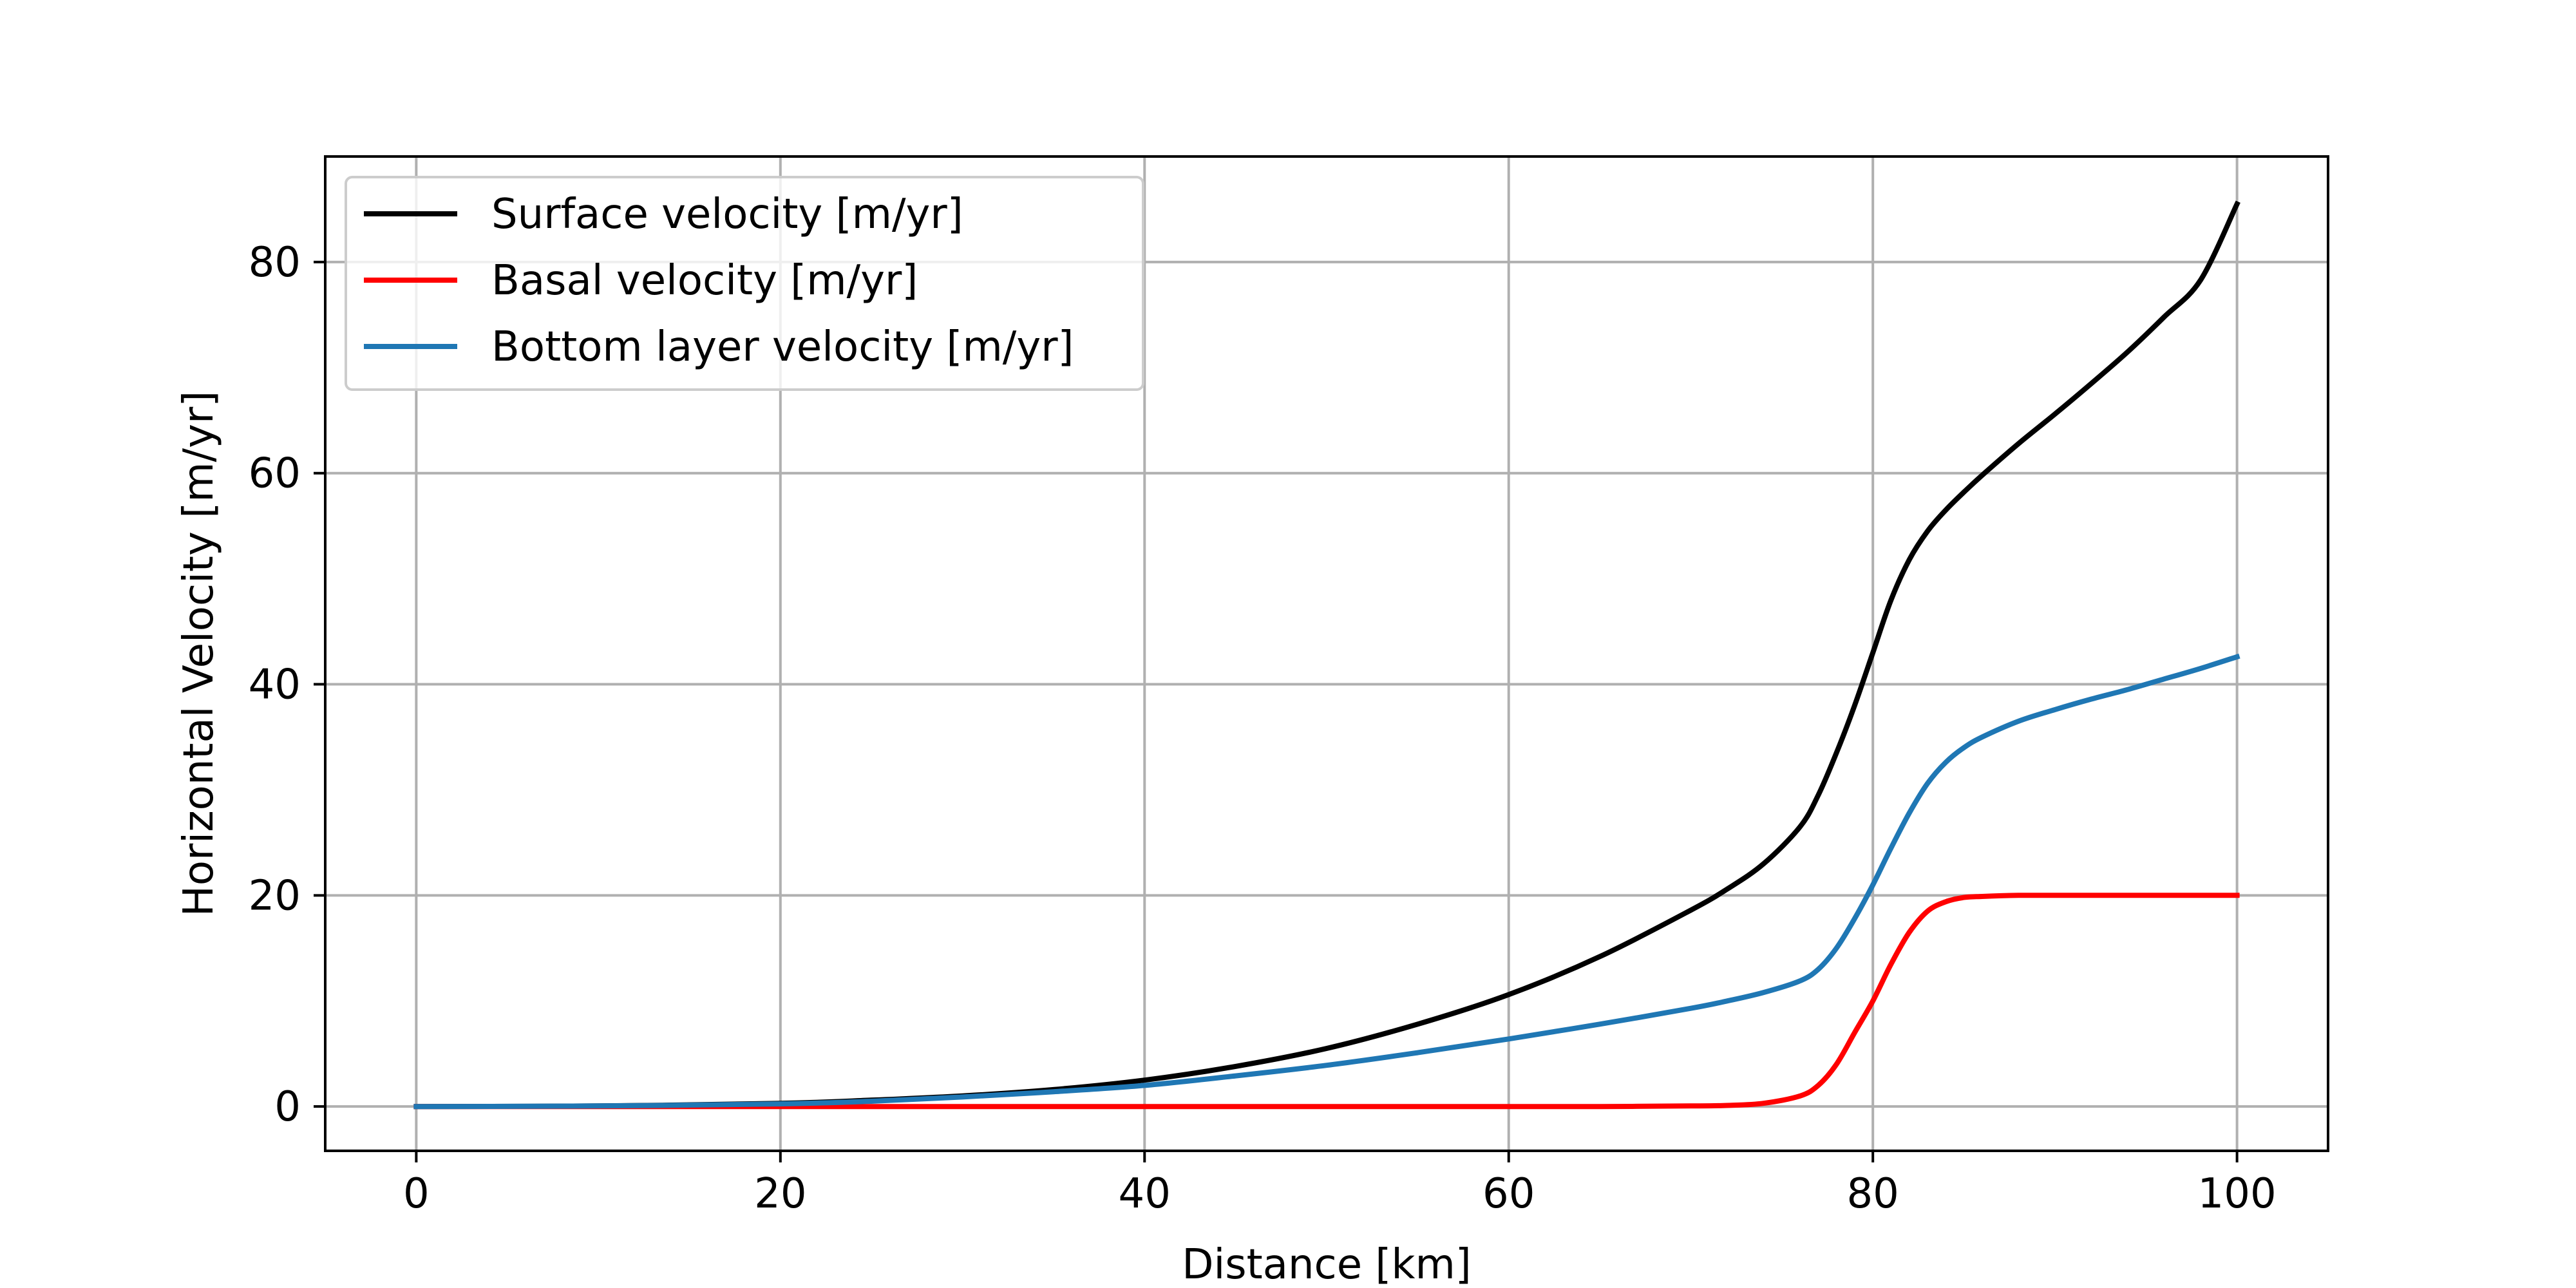 The image size is (2576, 1288). I want to click on y-tick-label: 40, so click(275, 685).